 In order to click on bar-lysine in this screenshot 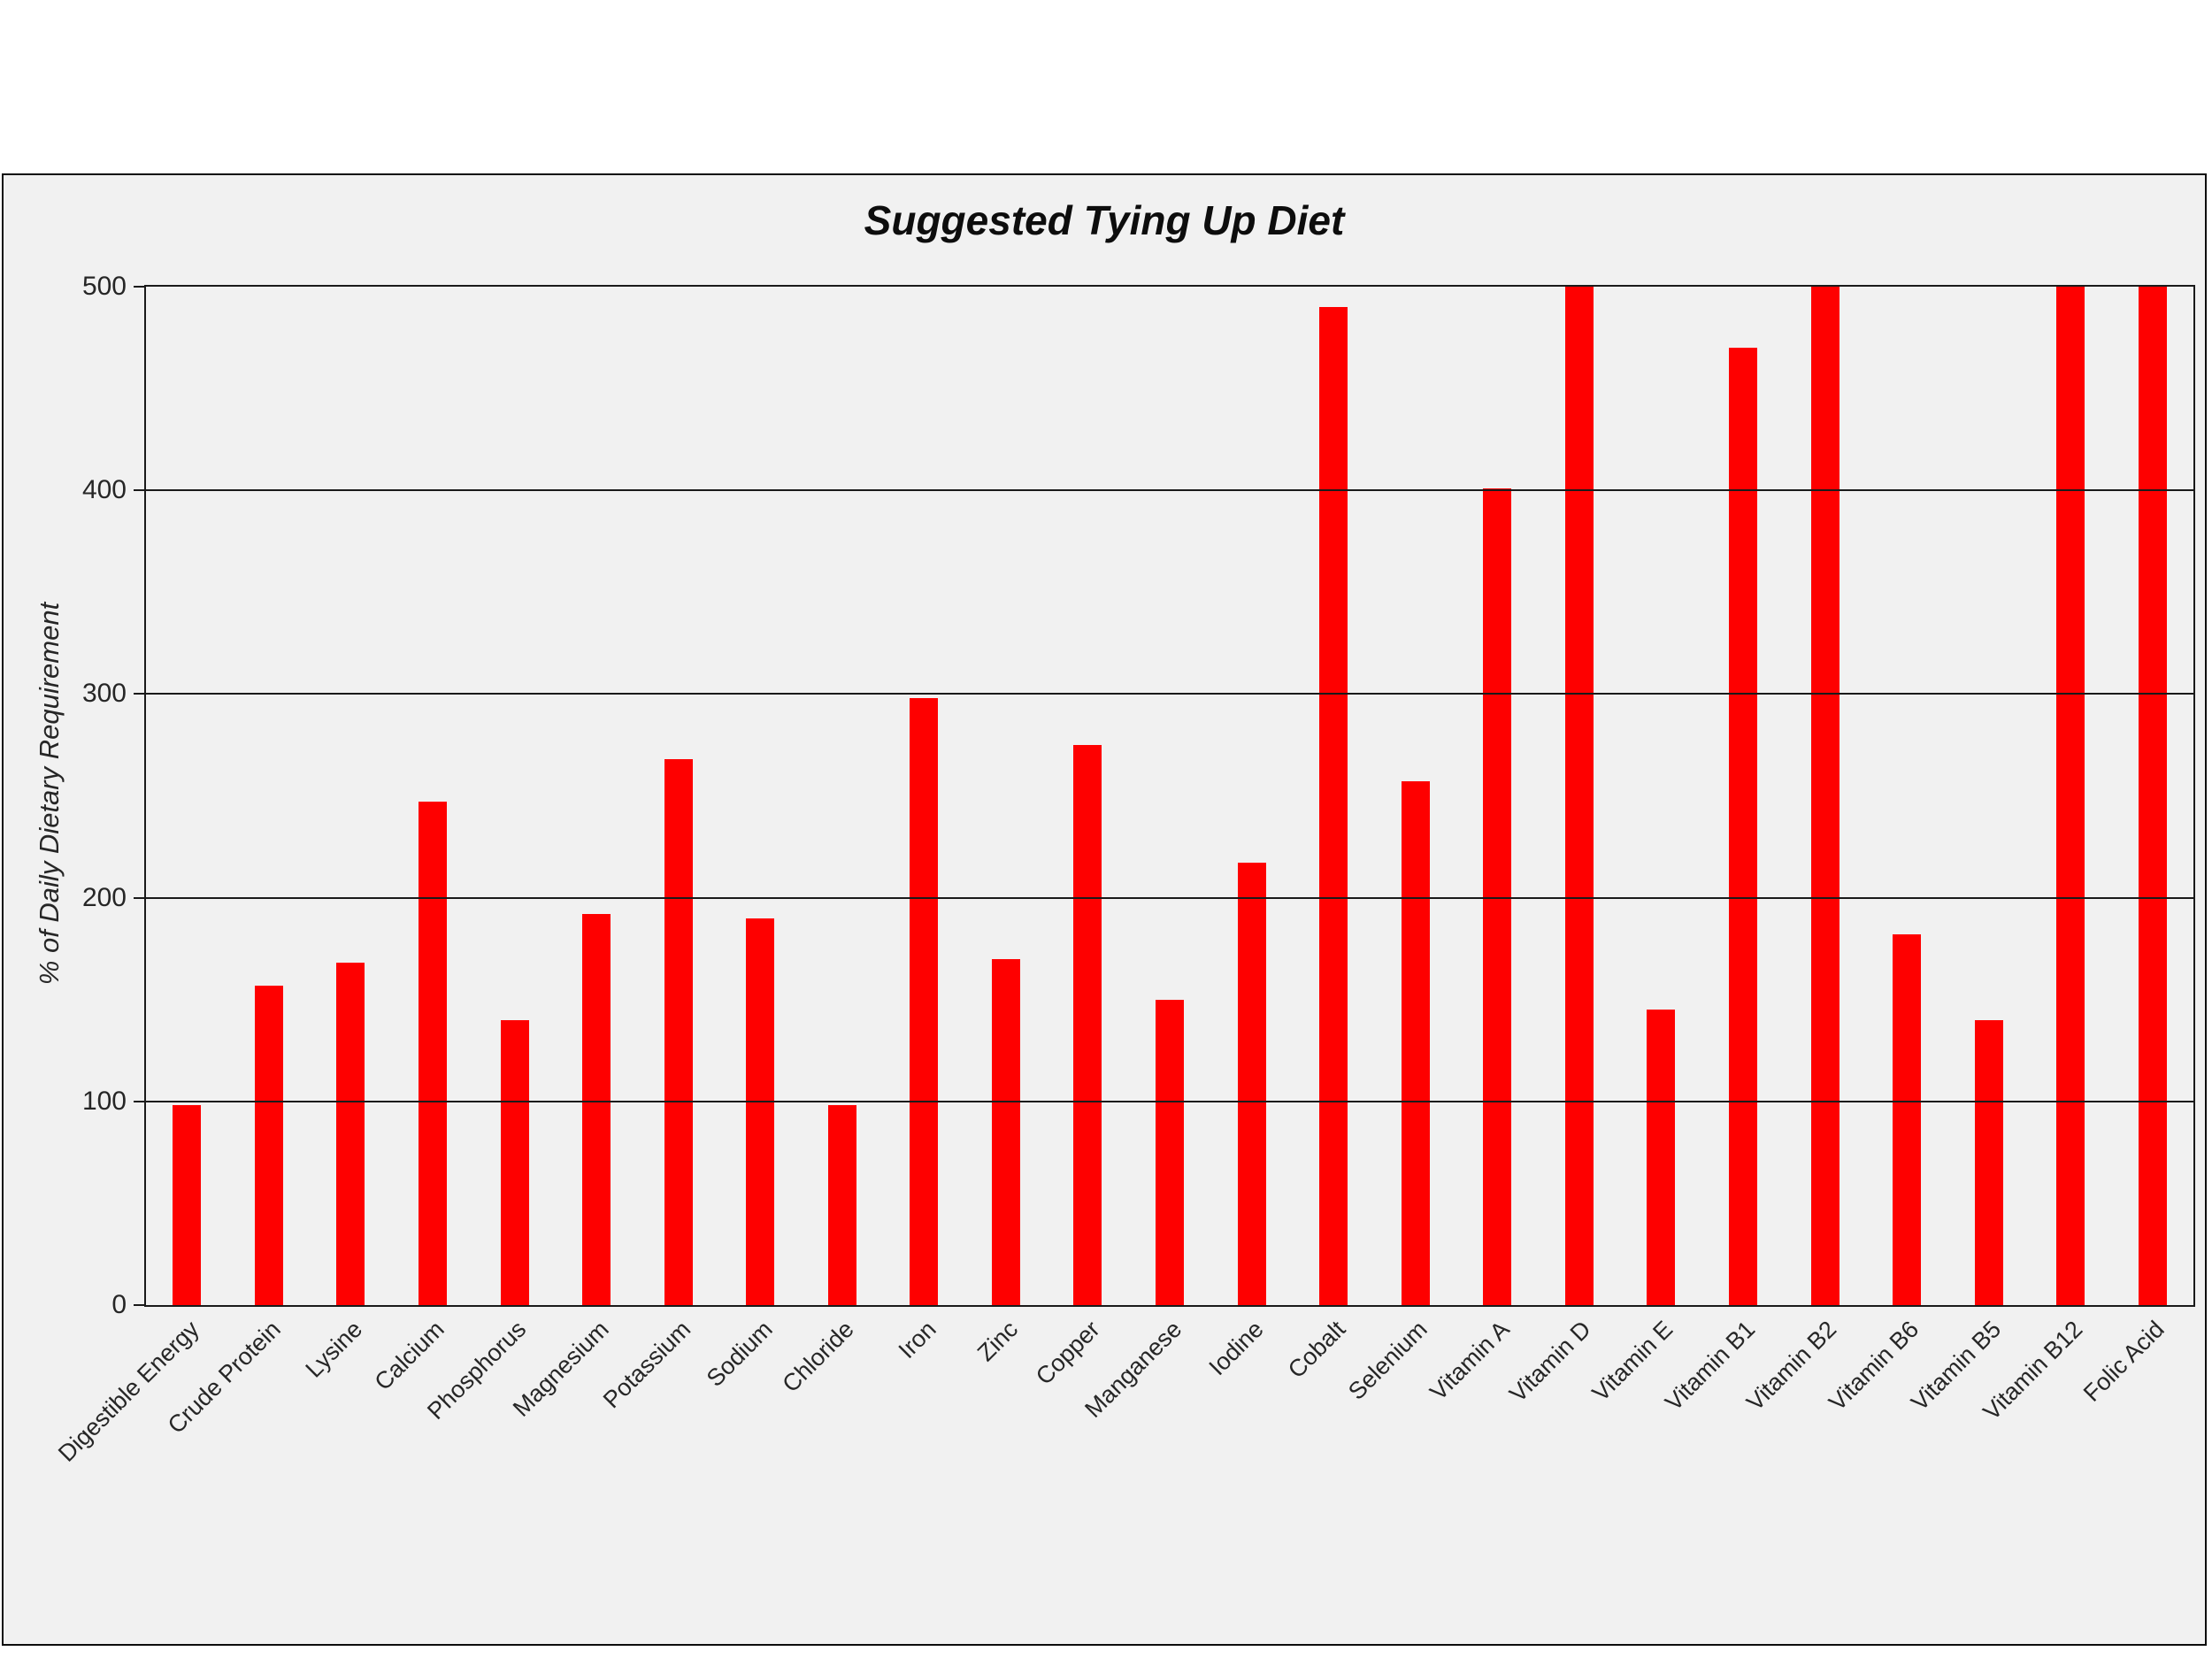, I will do `click(351, 1134)`.